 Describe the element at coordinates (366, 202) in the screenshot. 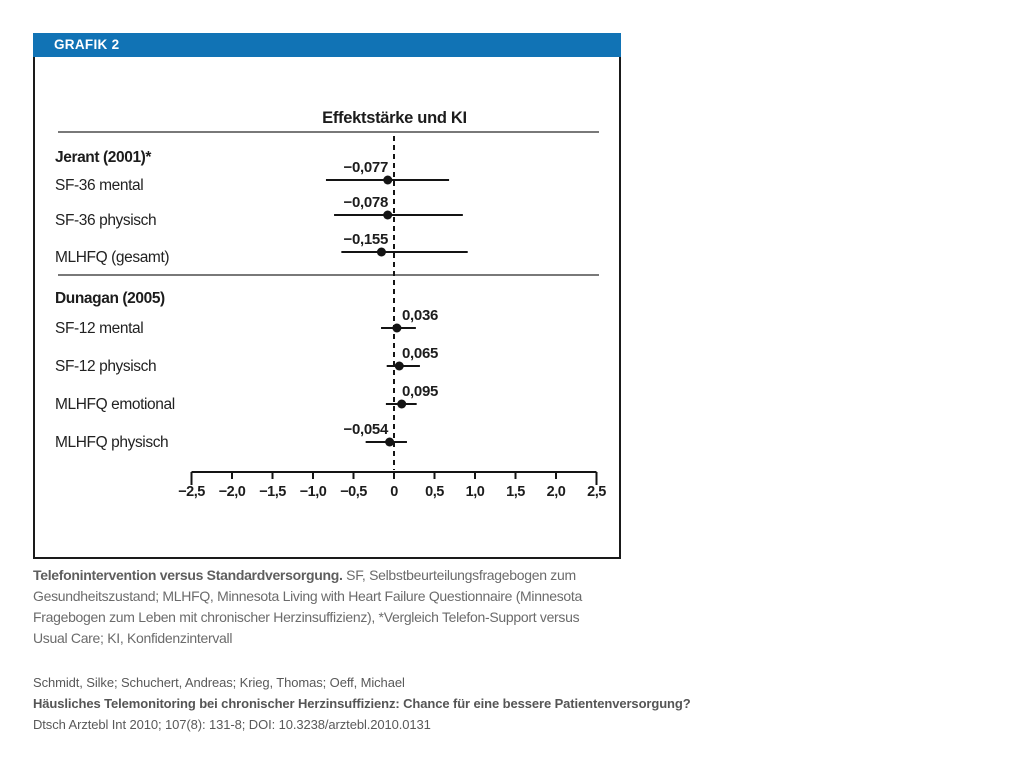

I see `effect-value-label: −0,078` at that location.